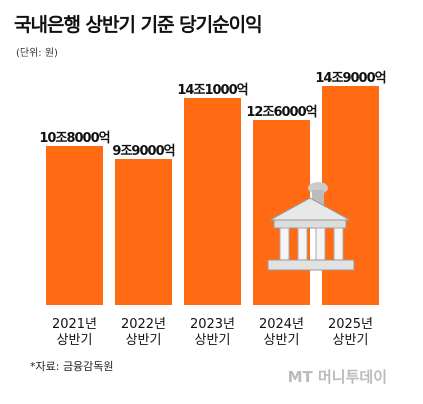 This screenshot has height=404, width=423. Describe the element at coordinates (212, 90) in the screenshot. I see `value-label: 14조1000억` at that location.